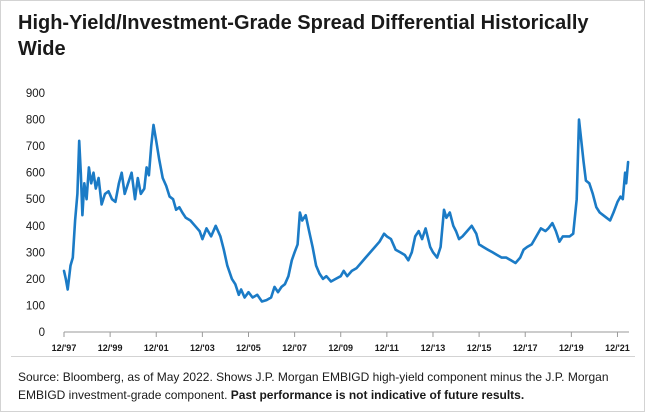 Image resolution: width=645 pixels, height=412 pixels. What do you see at coordinates (571, 348) in the screenshot?
I see `x-tick-label: 12/'19` at bounding box center [571, 348].